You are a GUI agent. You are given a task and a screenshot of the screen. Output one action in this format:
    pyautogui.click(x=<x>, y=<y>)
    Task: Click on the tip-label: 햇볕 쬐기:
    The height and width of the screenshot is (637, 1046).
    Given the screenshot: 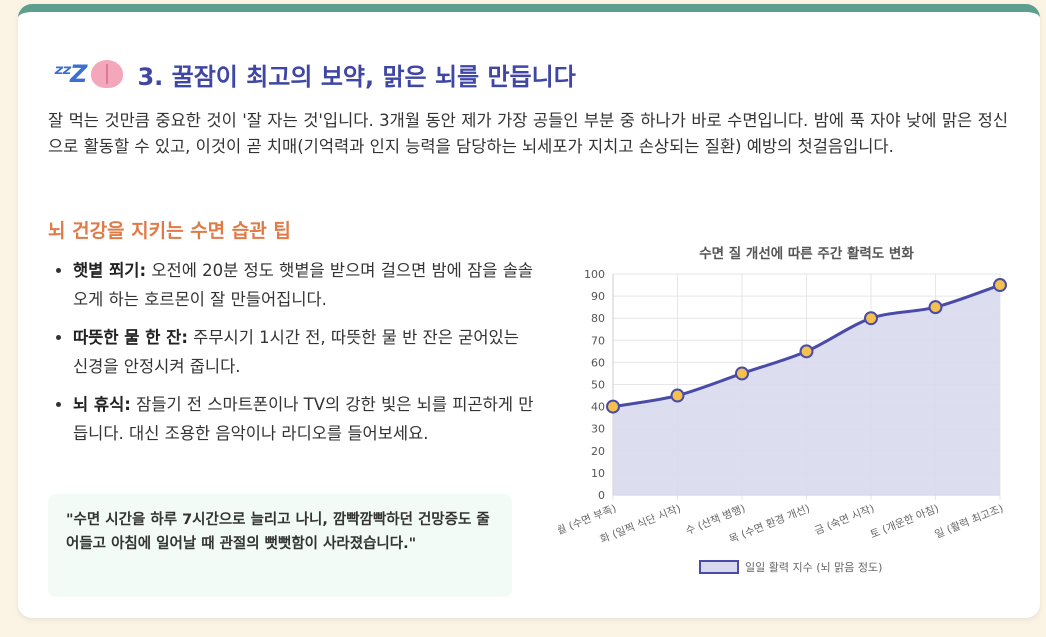 What is the action you would take?
    pyautogui.click(x=110, y=270)
    